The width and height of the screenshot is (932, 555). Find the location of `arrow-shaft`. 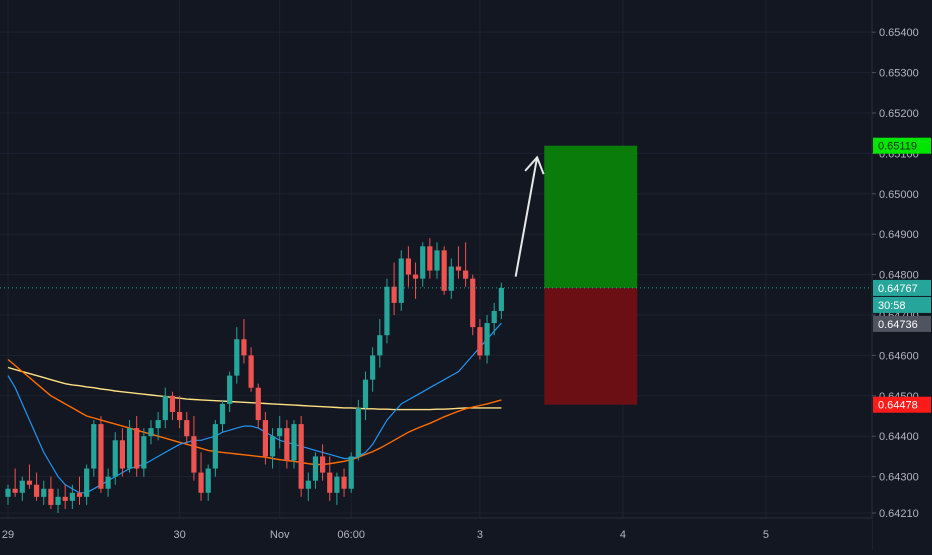

arrow-shaft is located at coordinates (526, 217).